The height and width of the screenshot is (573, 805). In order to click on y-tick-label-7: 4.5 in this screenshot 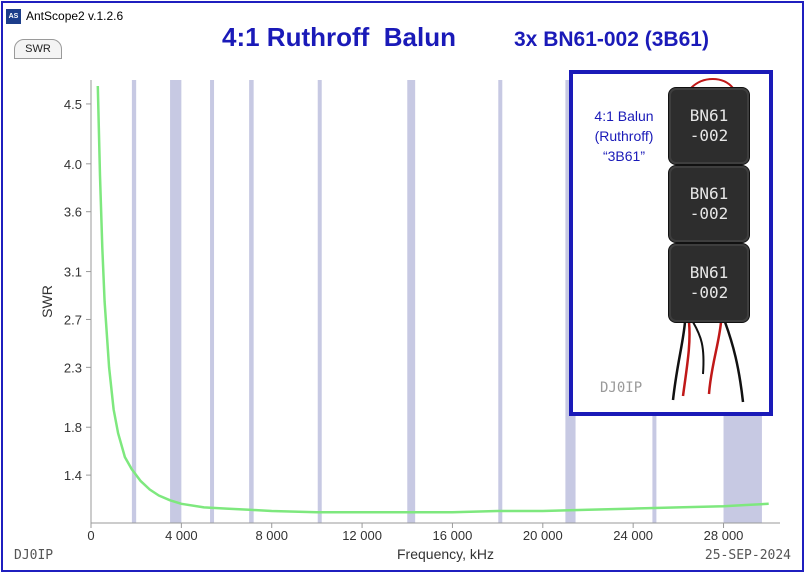, I will do `click(73, 104)`.